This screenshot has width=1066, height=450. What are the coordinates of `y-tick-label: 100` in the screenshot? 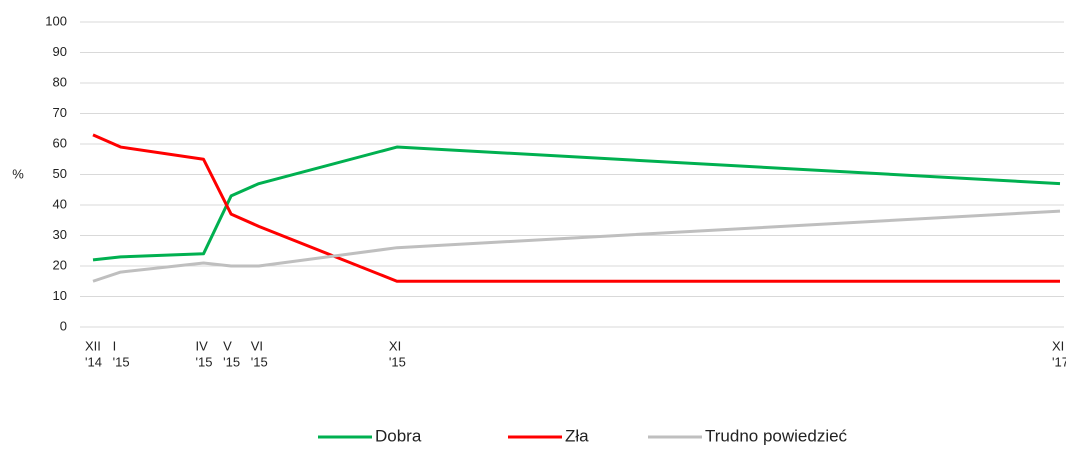 It's located at (56, 20).